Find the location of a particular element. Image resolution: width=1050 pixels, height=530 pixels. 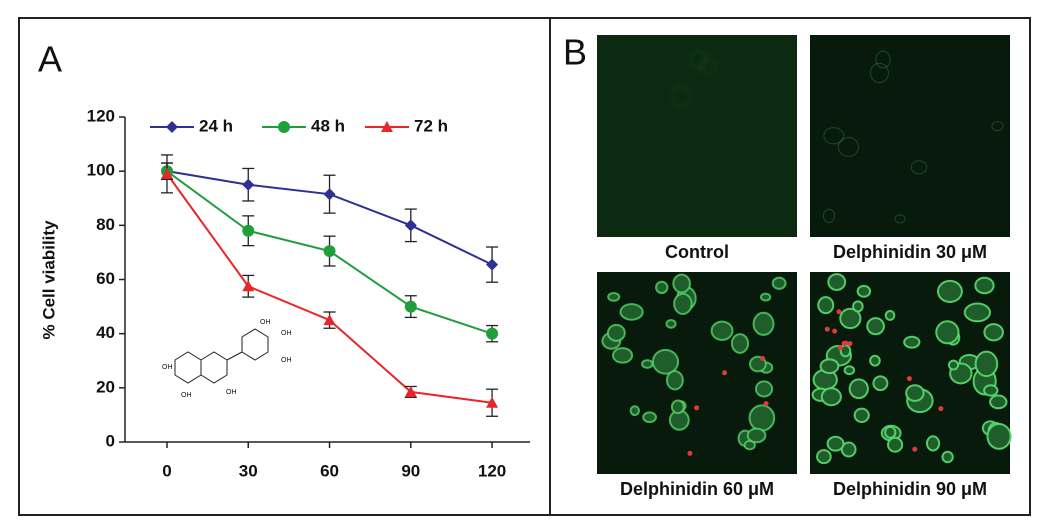

x-tick-label: 120 is located at coordinates (492, 470).